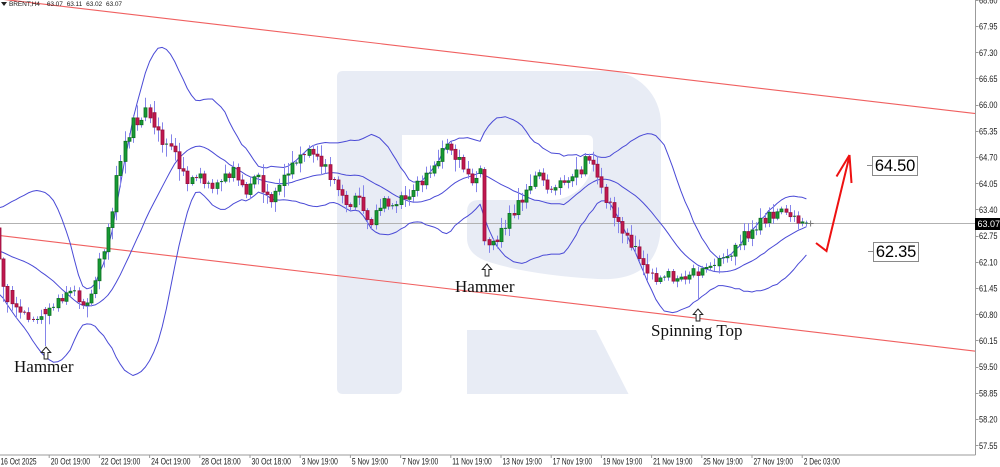 This screenshot has width=1000, height=467. What do you see at coordinates (697, 330) in the screenshot?
I see `spinning-top-pattern-label: Spinning Top` at bounding box center [697, 330].